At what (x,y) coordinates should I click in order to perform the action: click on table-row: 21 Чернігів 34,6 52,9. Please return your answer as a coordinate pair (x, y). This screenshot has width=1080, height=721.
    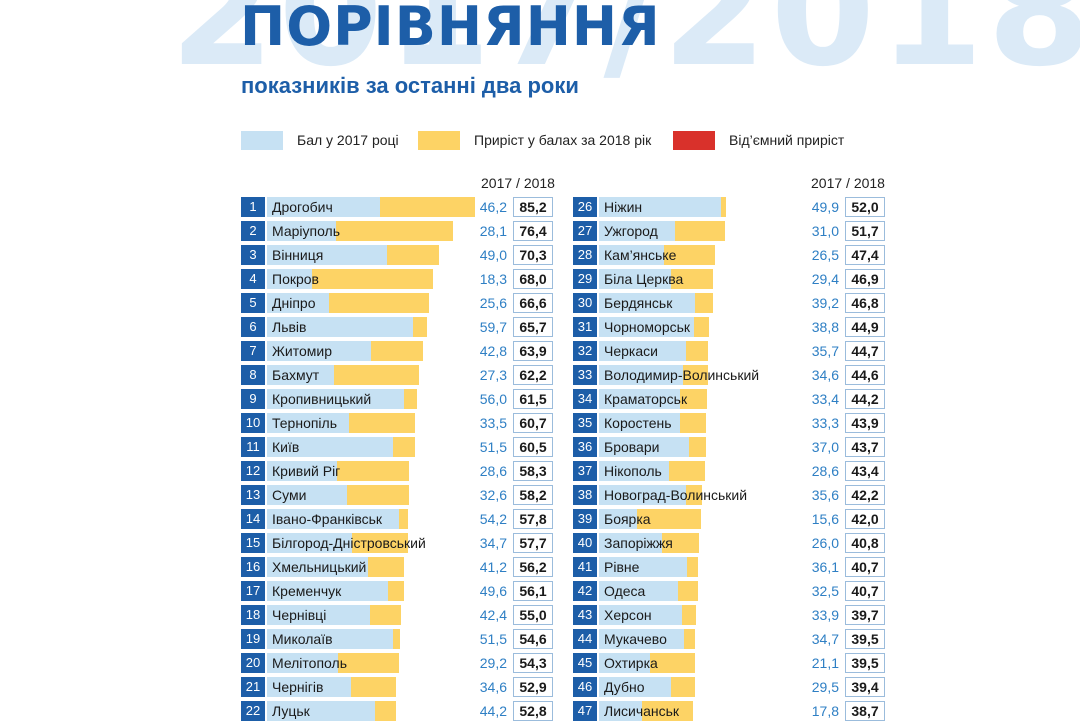
    Looking at the image, I should click on (397, 687).